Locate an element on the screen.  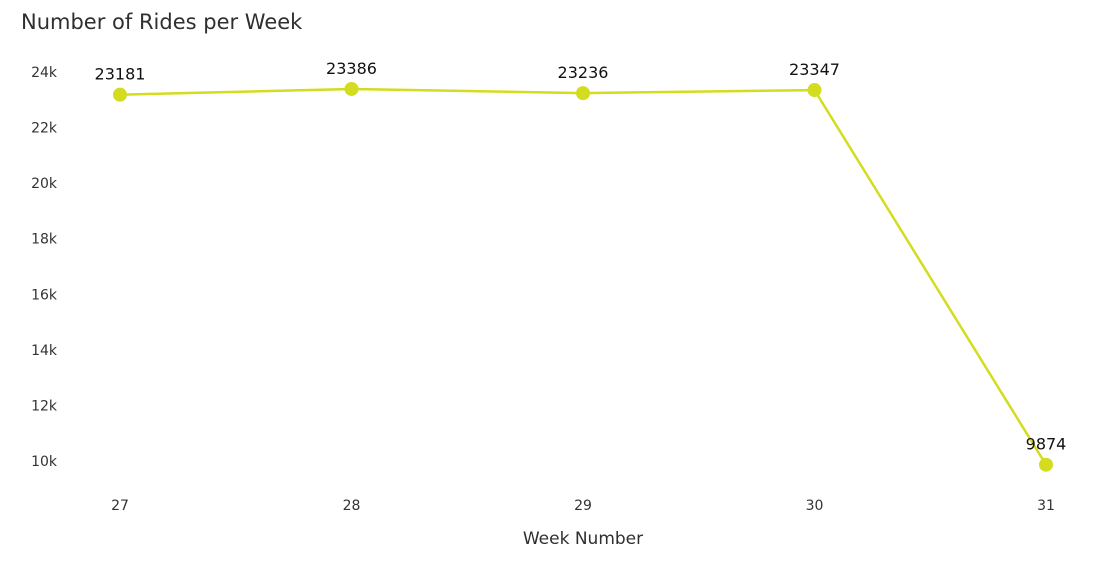
x-tick-label: 31 is located at coordinates (1046, 506).